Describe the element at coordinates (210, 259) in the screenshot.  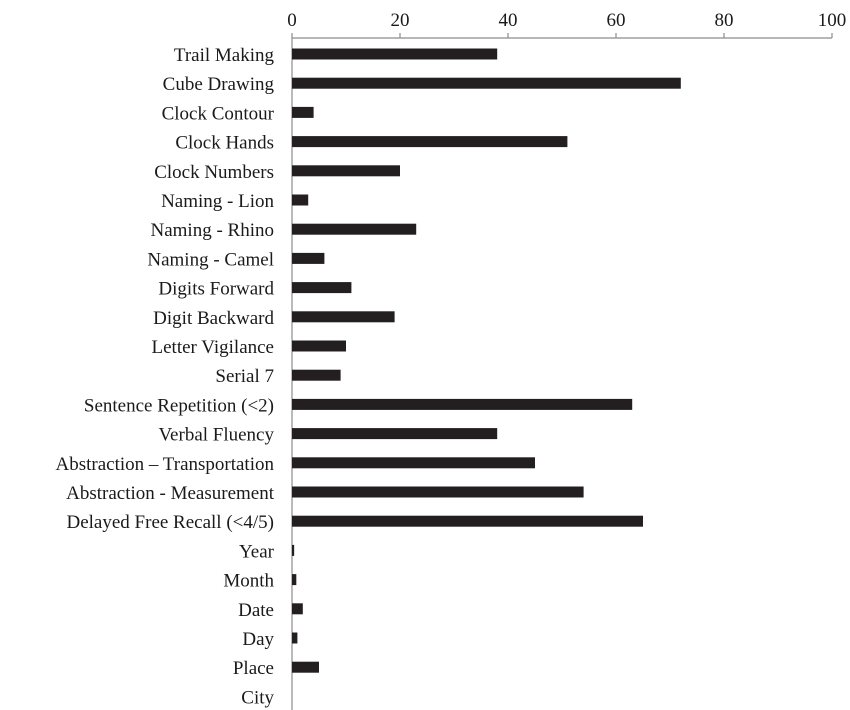
I see `category-label: Naming - Camel` at that location.